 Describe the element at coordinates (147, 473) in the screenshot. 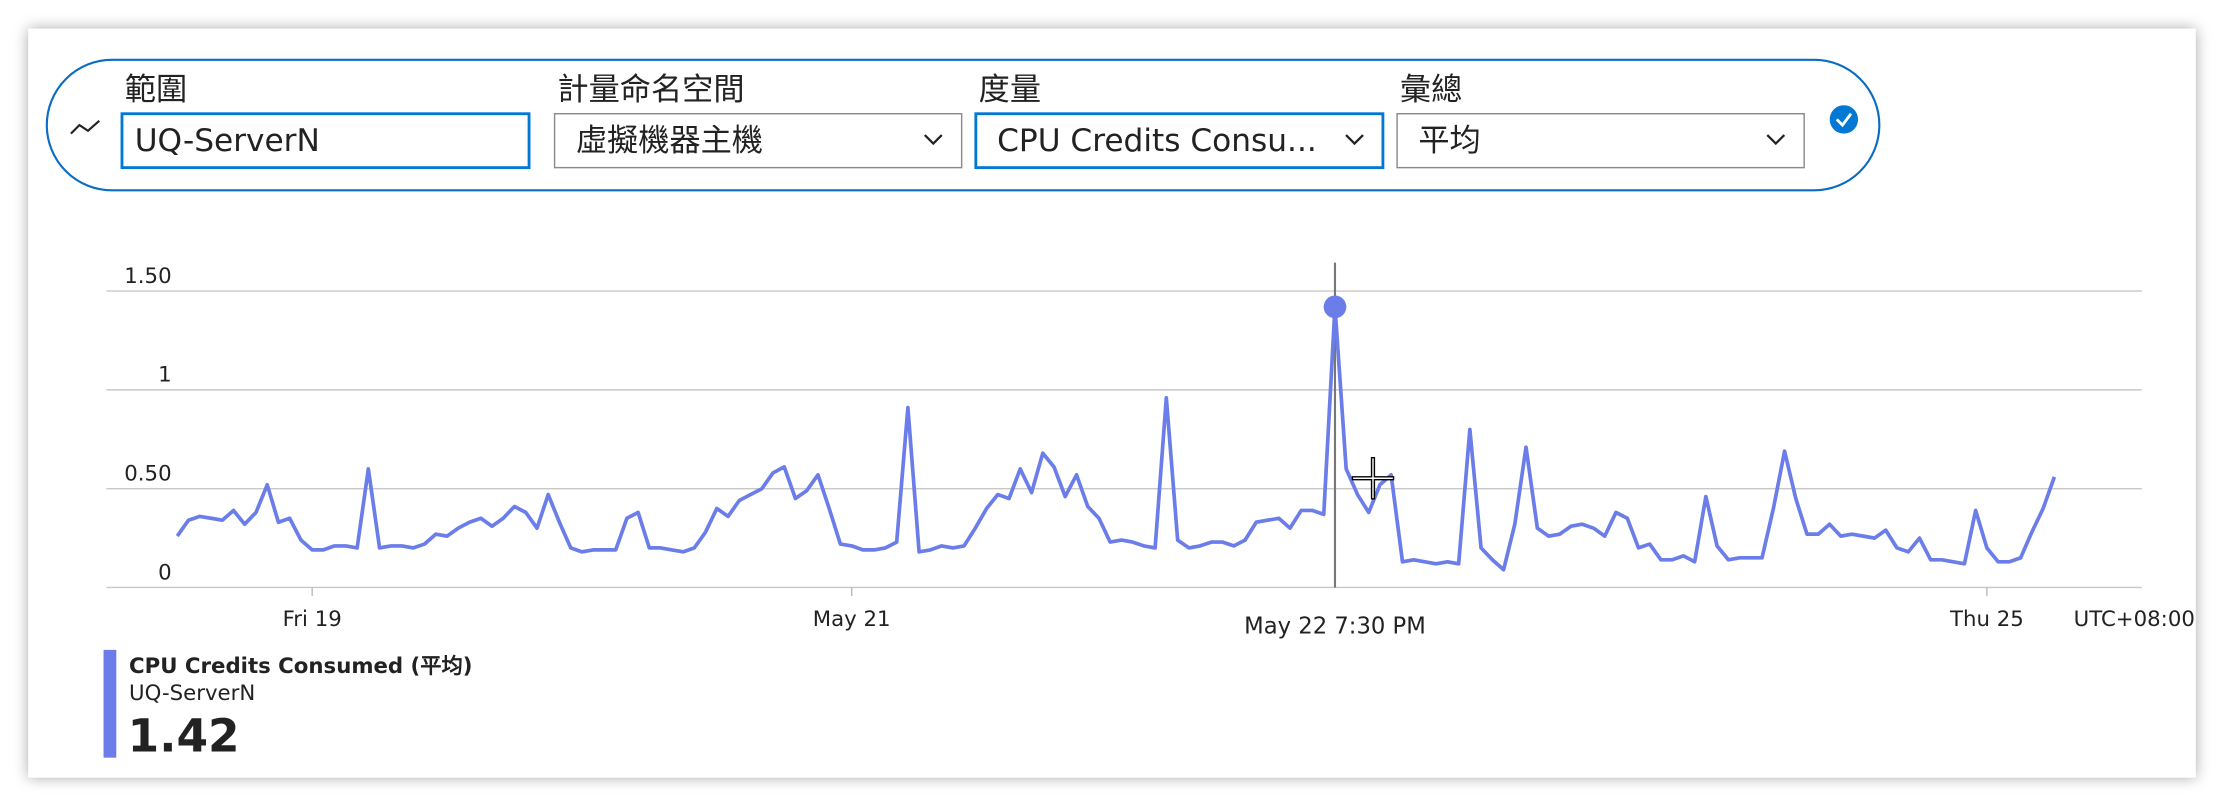

I see `y-tick-label: 0.50` at that location.